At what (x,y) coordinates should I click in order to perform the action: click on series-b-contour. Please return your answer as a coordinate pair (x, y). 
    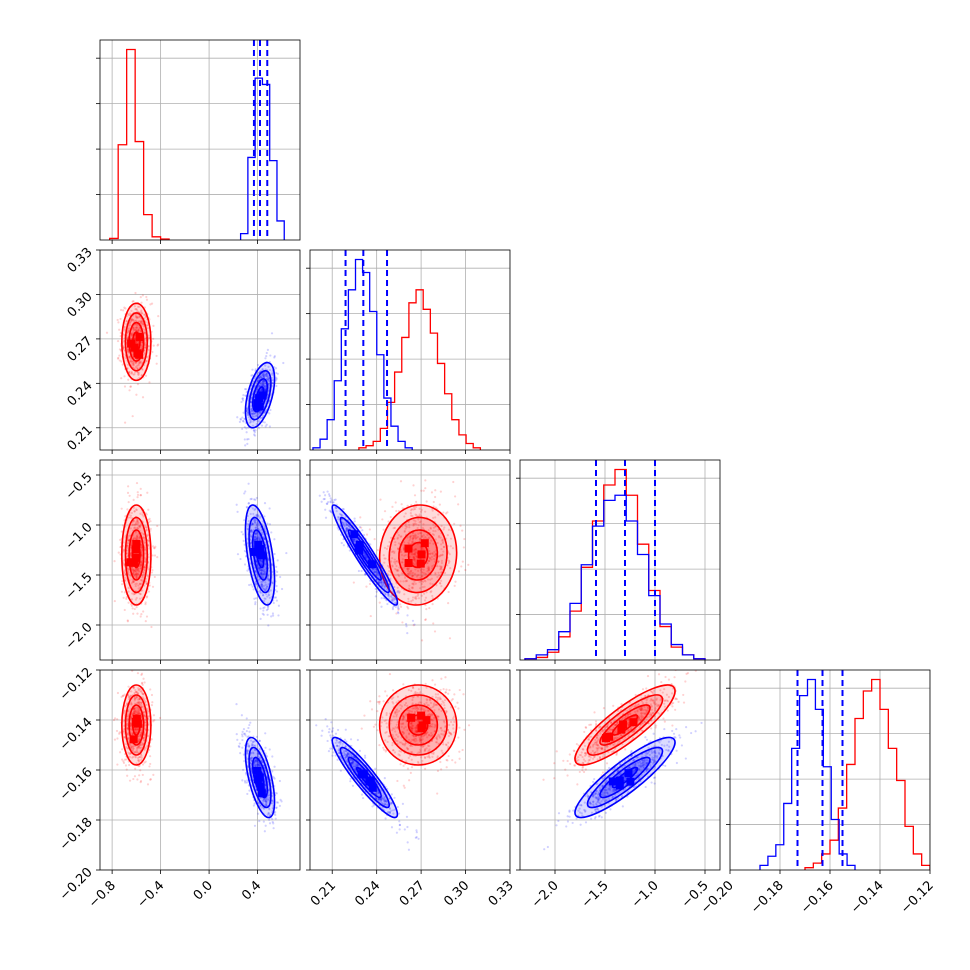
    Looking at the image, I should click on (365, 555).